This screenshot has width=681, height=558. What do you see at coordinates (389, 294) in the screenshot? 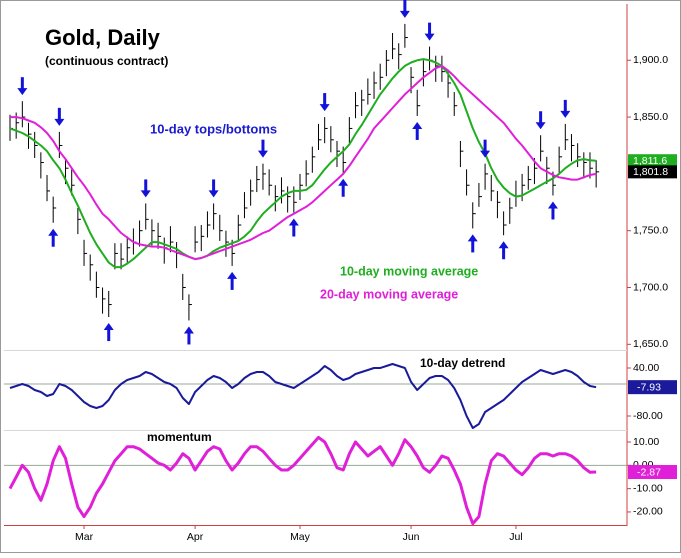
I see `legend-label: 20-day moving average` at bounding box center [389, 294].